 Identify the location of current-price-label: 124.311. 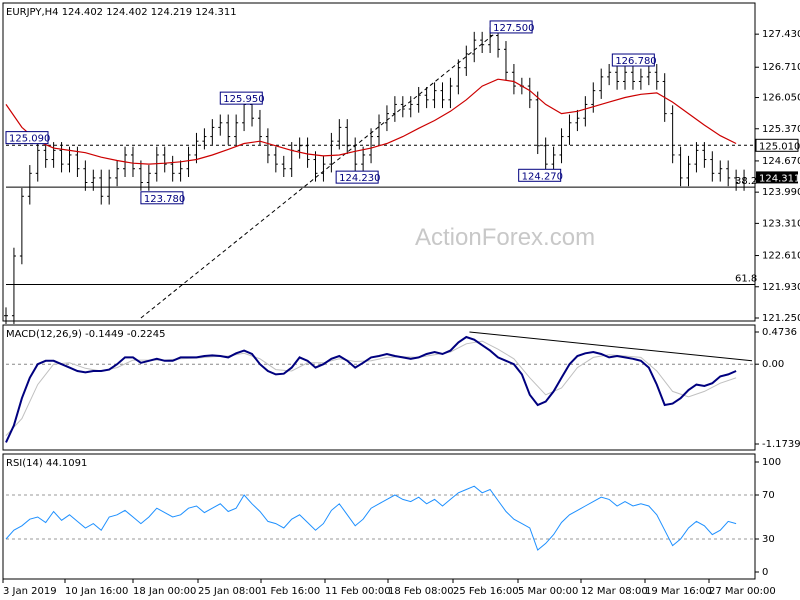
(779, 178).